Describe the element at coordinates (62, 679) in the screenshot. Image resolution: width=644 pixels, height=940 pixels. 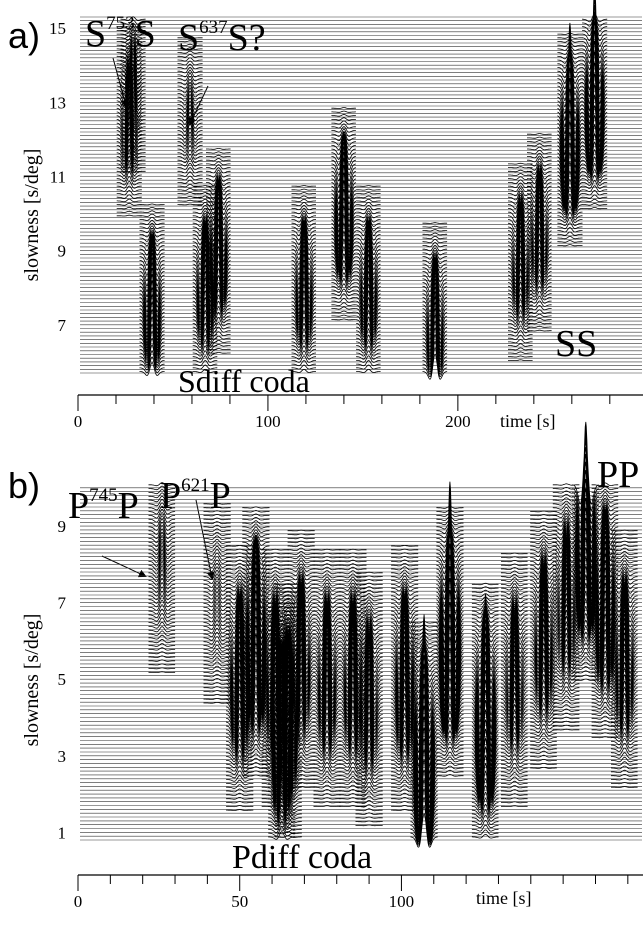
I see `y-tick-label: 5` at that location.